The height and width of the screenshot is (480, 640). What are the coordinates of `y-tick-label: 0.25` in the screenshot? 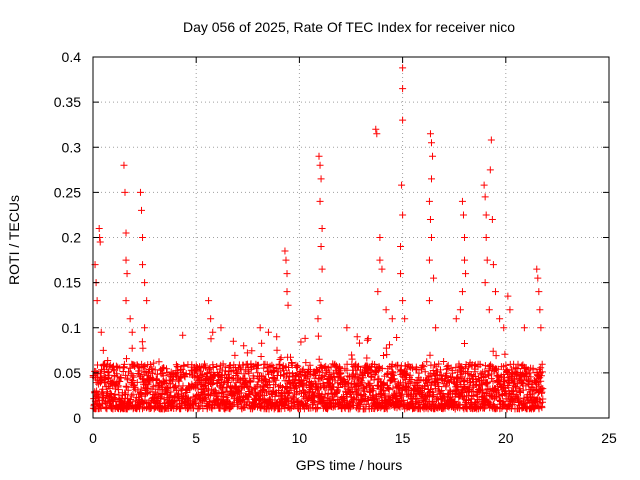 It's located at (67, 192).